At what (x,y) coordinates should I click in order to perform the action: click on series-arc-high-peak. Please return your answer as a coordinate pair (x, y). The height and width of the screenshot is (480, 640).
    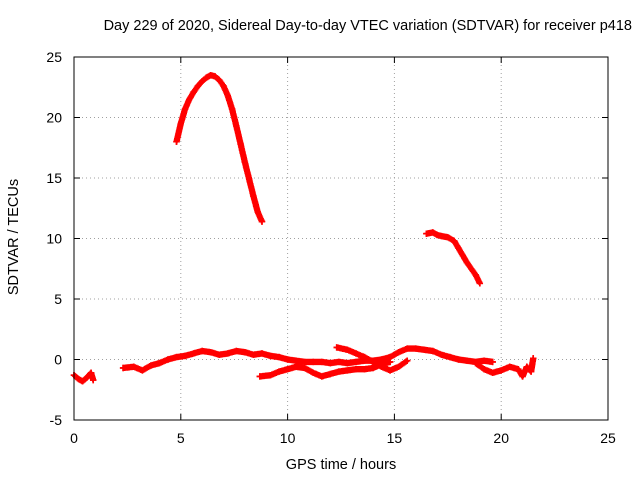
    Looking at the image, I should click on (219, 148).